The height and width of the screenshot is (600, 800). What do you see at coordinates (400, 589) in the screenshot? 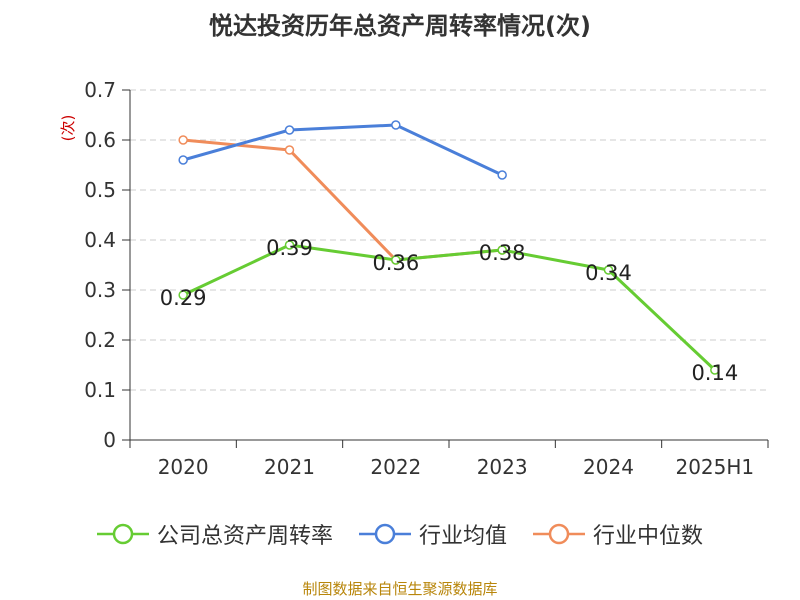
I see `data-source-note: 制图数据来自恒生聚源数据库` at bounding box center [400, 589].